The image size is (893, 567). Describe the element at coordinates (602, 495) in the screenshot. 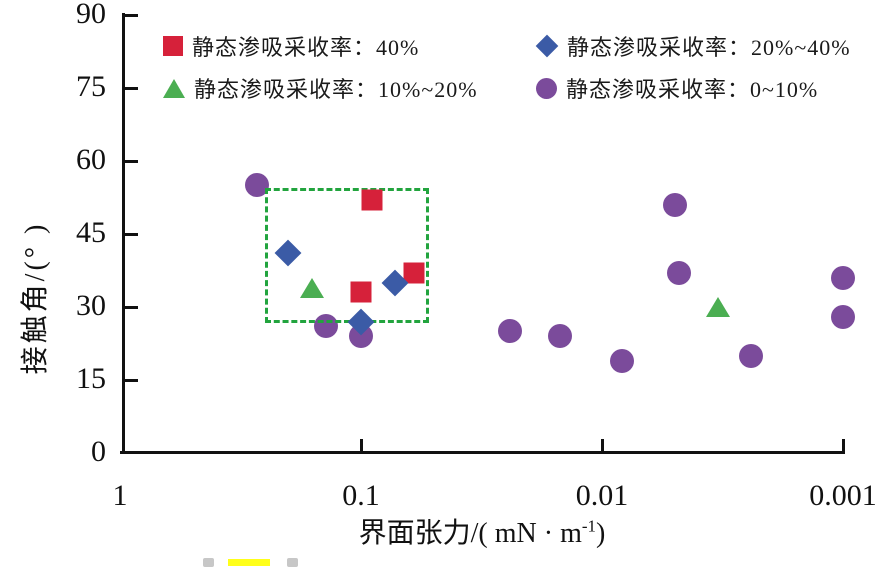

I see `x-tick-label: 0.01` at that location.